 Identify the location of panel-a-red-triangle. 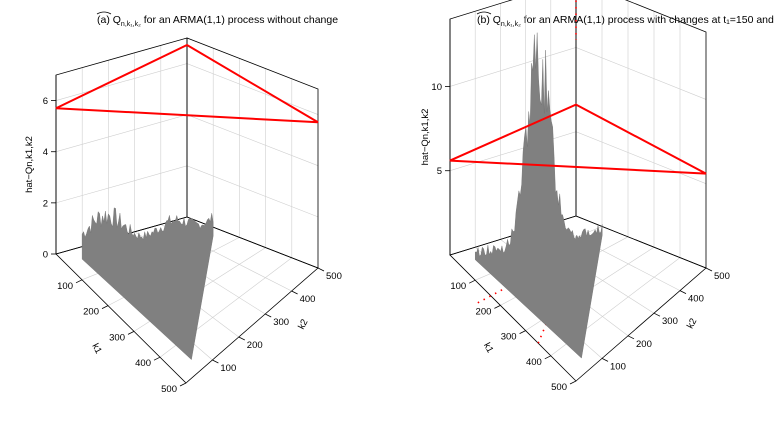
(187, 83).